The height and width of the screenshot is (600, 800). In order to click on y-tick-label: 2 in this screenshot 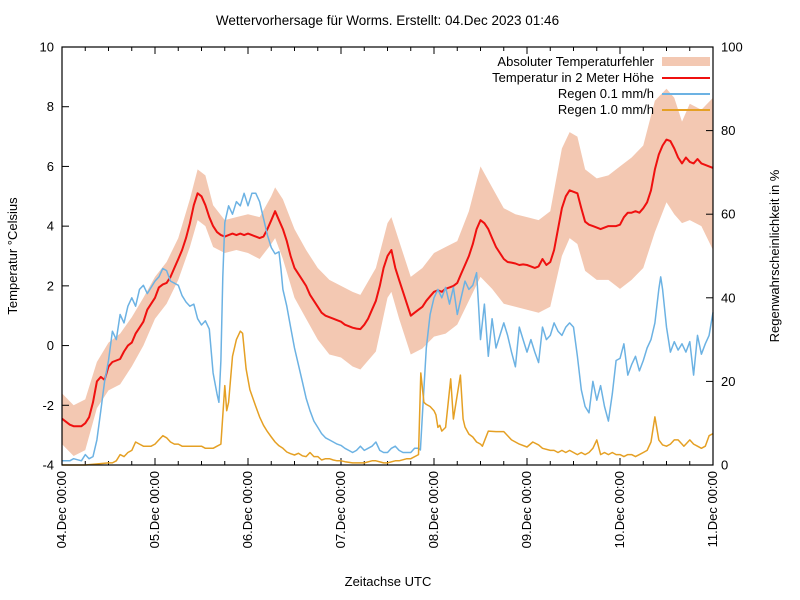, I will do `click(50, 285)`.